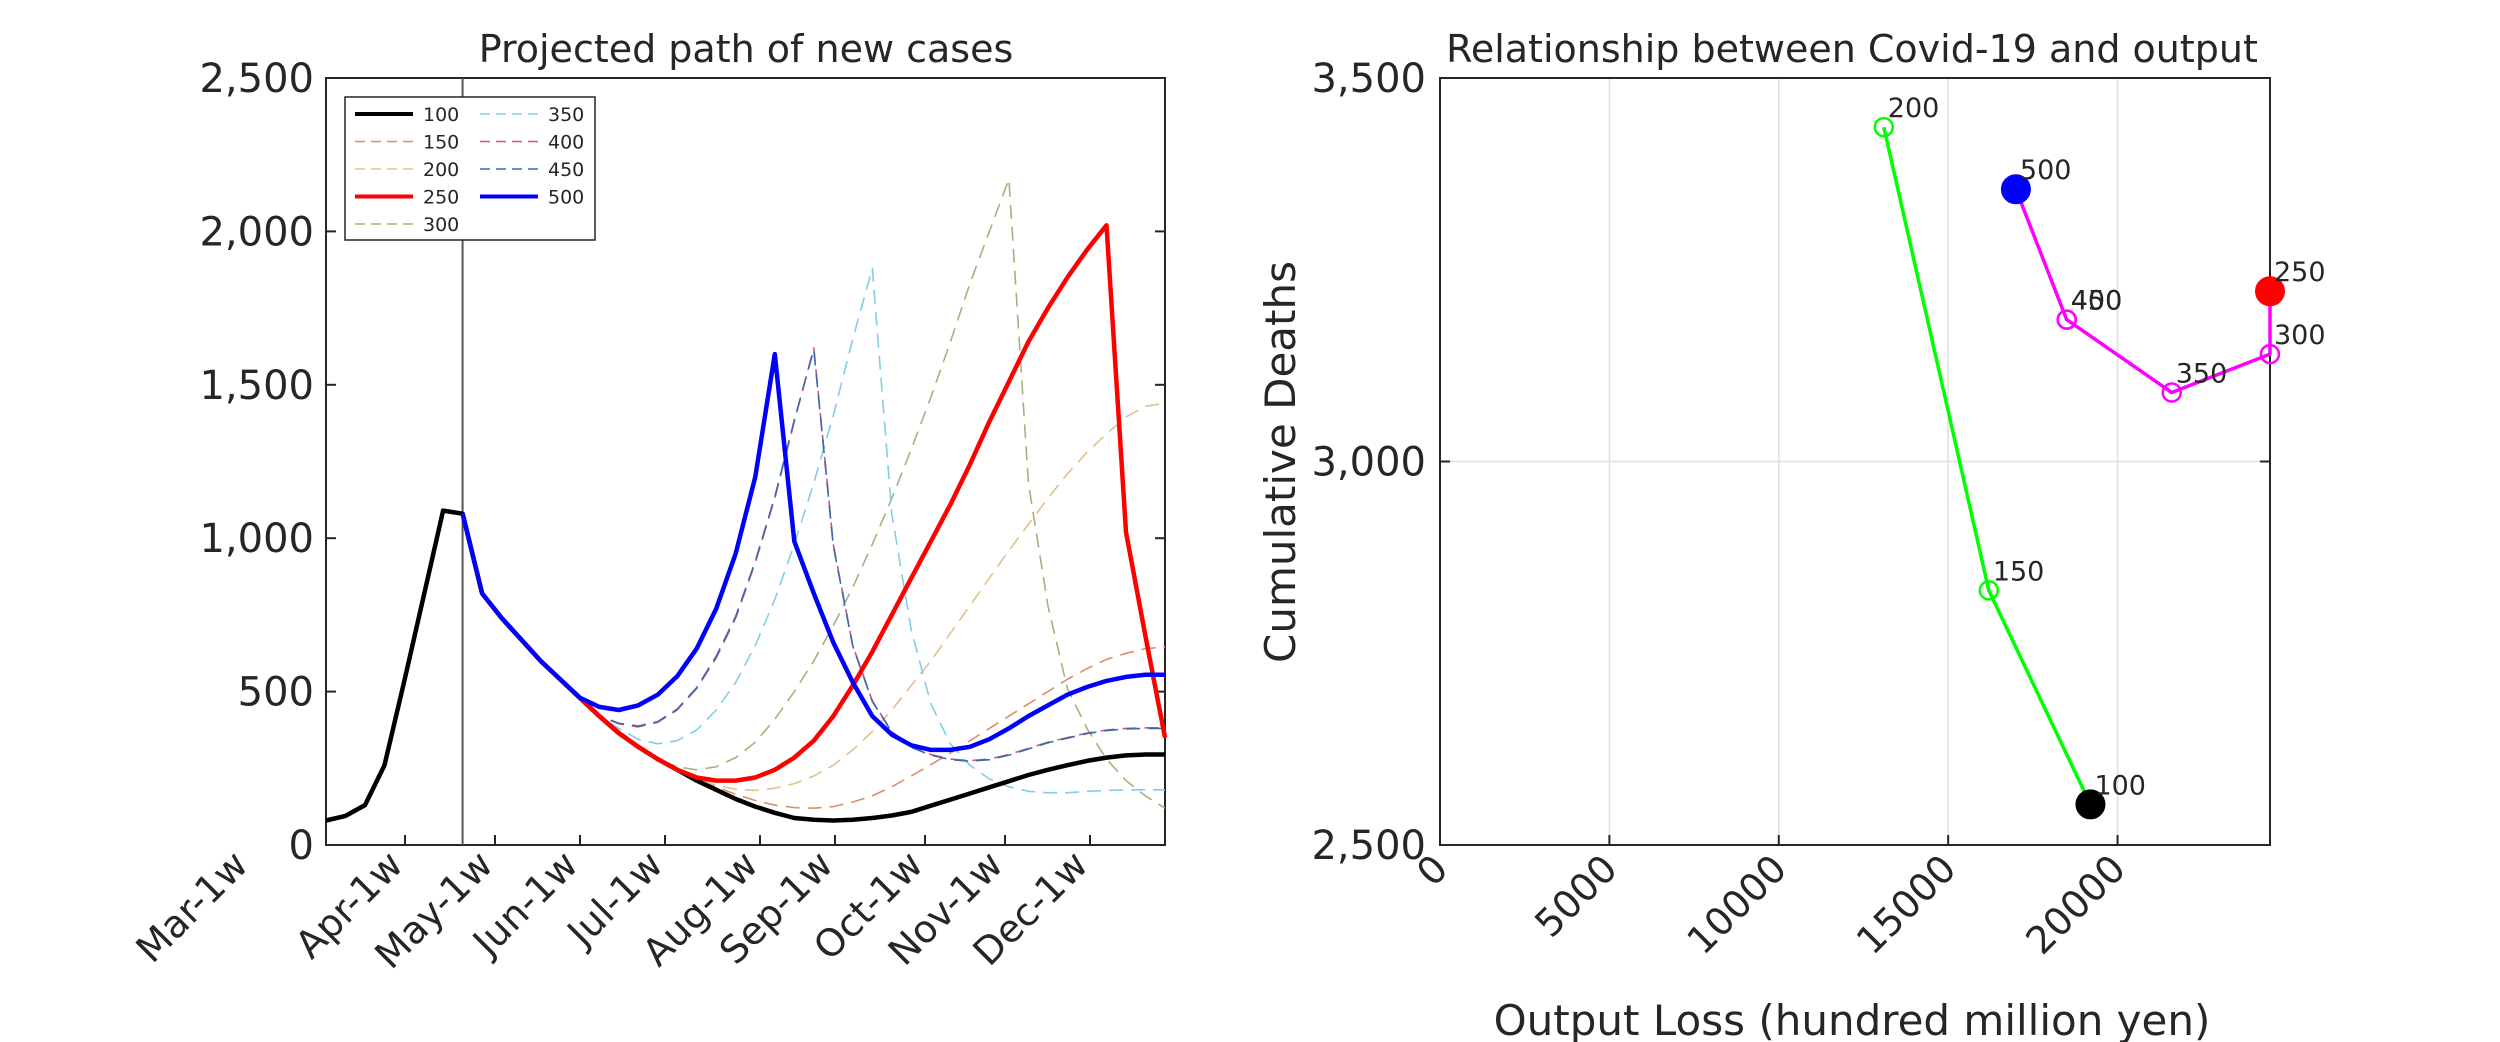  What do you see at coordinates (2202, 373) in the screenshot?
I see `point-label-350: 350` at bounding box center [2202, 373].